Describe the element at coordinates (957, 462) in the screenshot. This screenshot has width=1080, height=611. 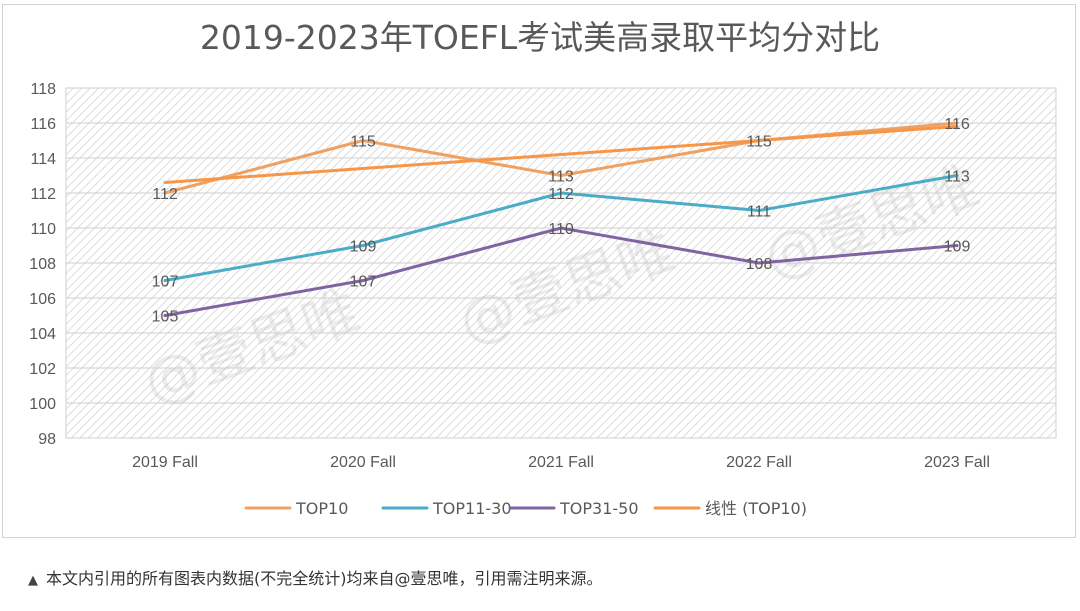
I see `x-tick-label: 2023 Fall` at that location.